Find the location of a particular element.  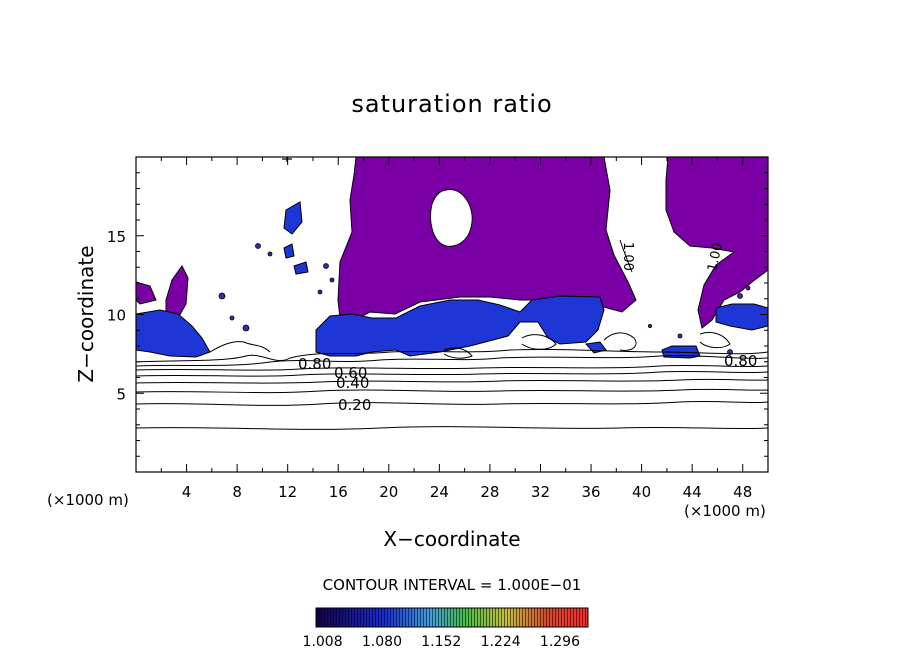

top-mark is located at coordinates (287, 159).